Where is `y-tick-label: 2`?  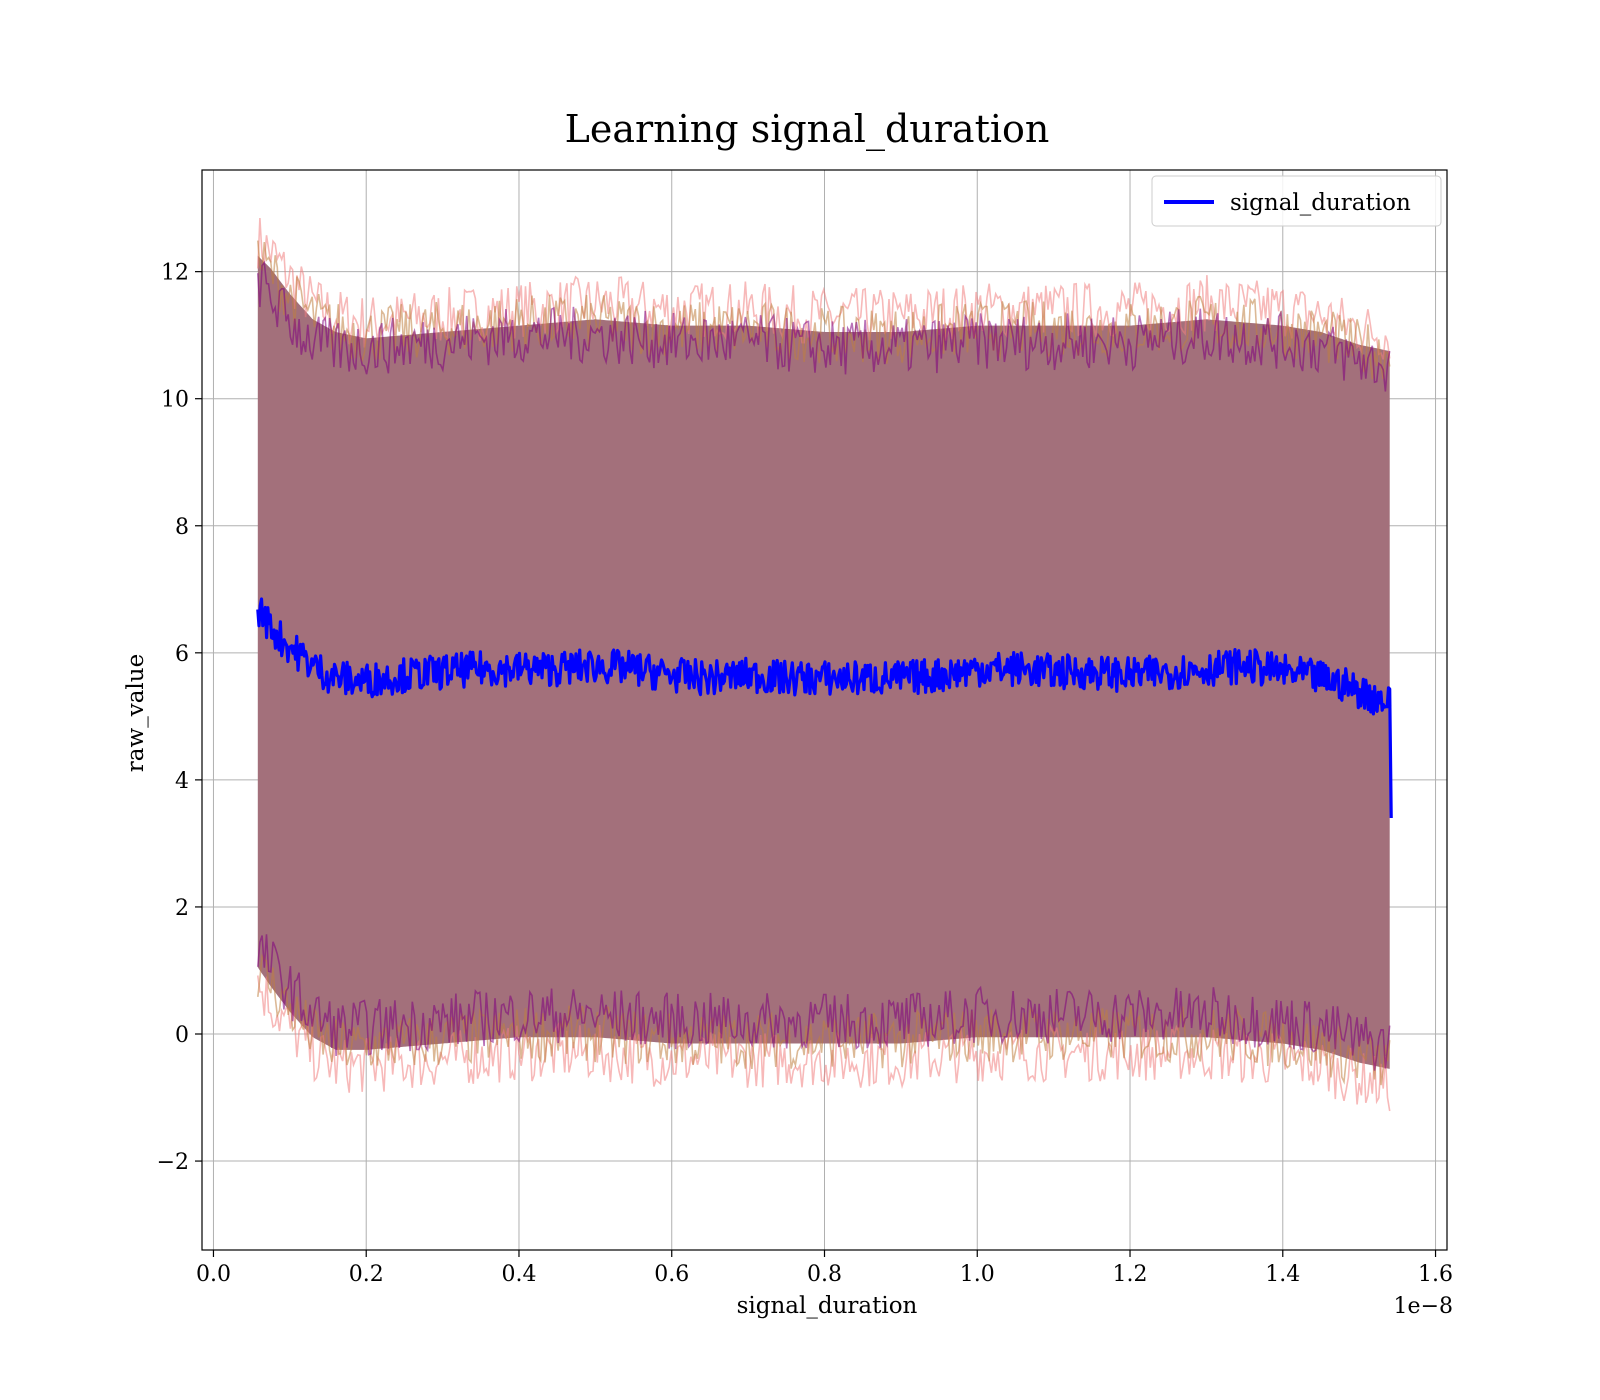
y-tick-label: 2 is located at coordinates (182, 908).